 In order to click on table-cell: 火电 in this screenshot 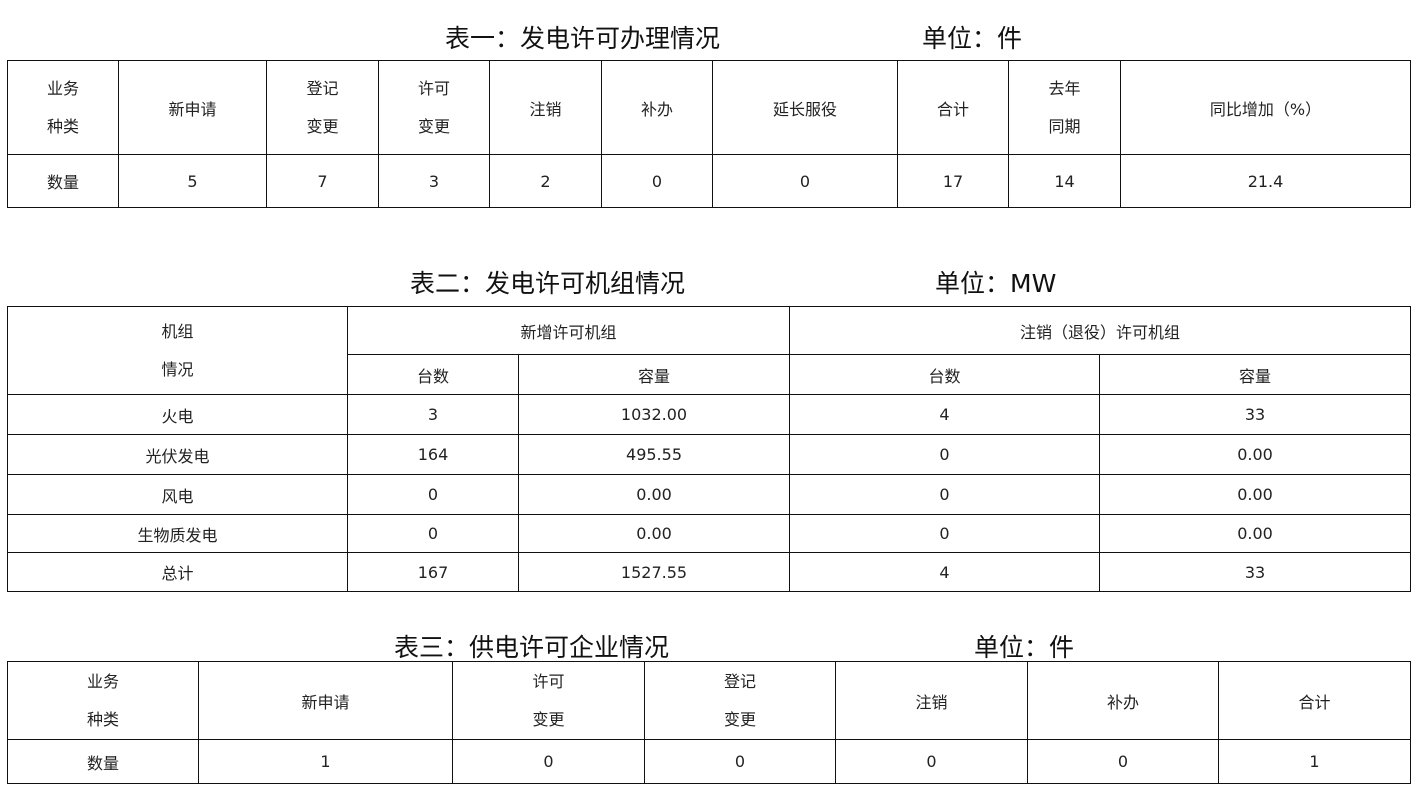, I will do `click(177, 414)`.